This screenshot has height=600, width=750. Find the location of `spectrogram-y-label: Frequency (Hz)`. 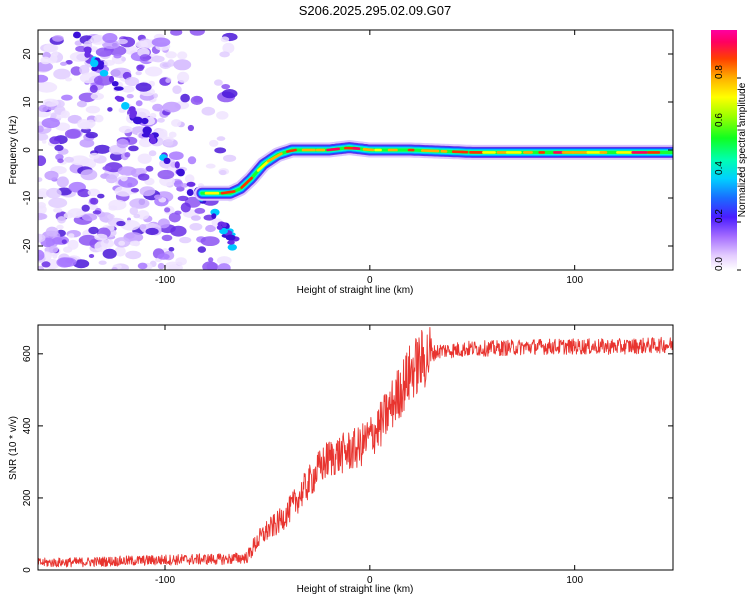

spectrogram-y-label: Frequency (Hz) is located at coordinates (13, 150).